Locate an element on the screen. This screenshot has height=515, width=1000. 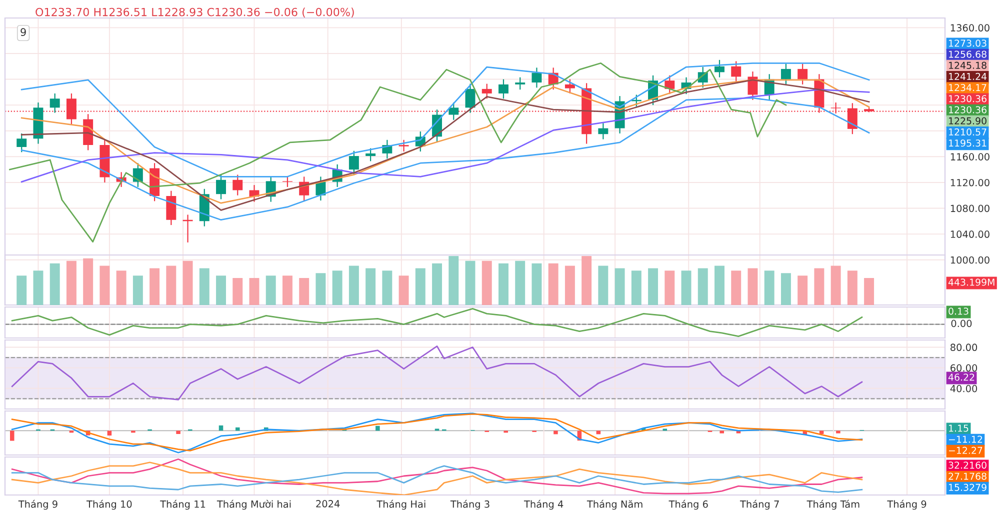
text: 1273.03 is located at coordinates (967, 43).